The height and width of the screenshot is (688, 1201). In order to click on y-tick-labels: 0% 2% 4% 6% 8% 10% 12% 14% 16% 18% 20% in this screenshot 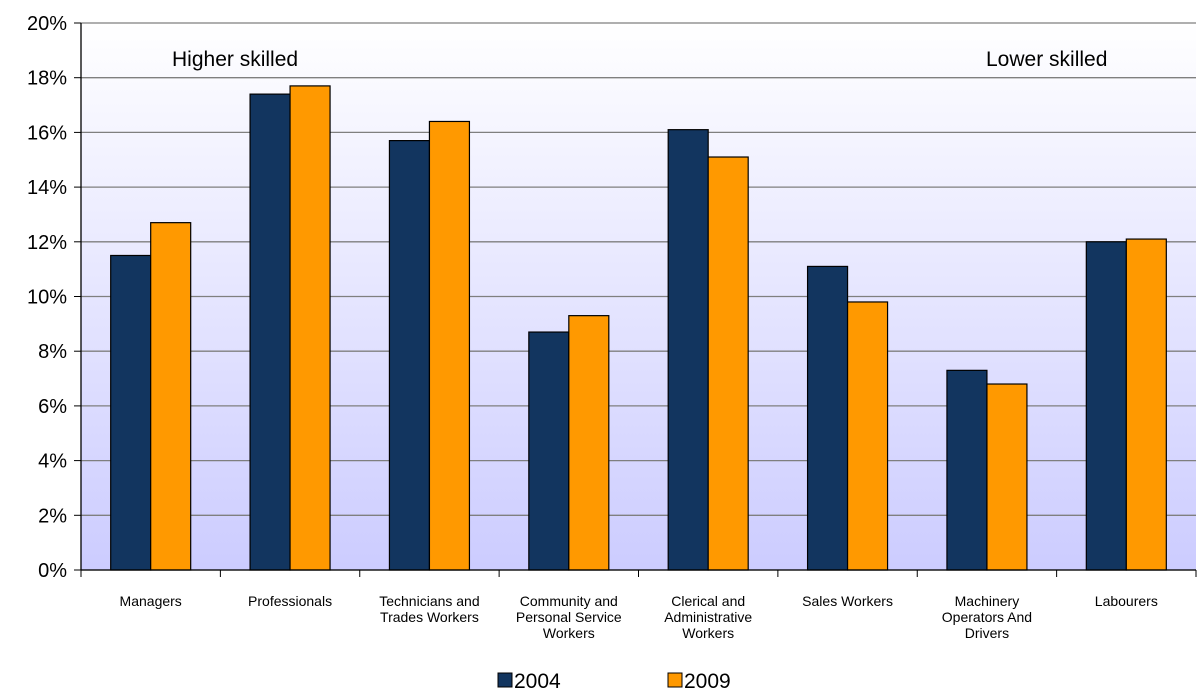, I will do `click(54, 297)`.